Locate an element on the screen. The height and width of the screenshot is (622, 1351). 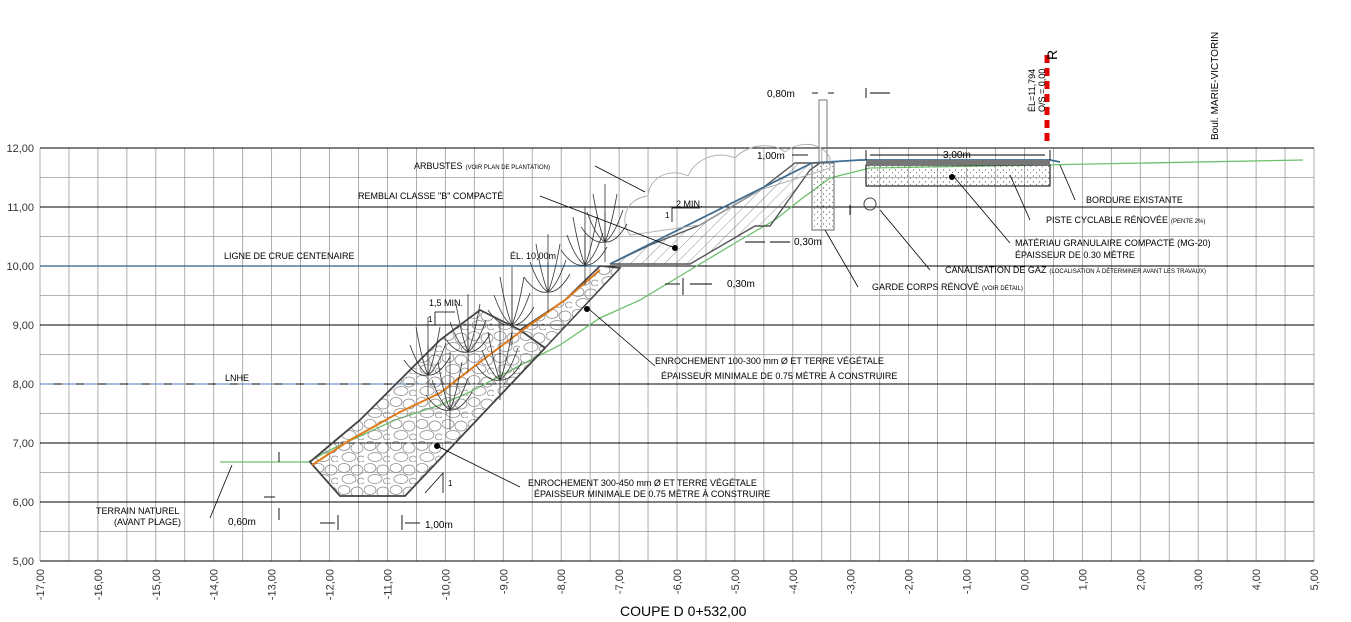
slope-lower-one: 1 is located at coordinates (430, 319).